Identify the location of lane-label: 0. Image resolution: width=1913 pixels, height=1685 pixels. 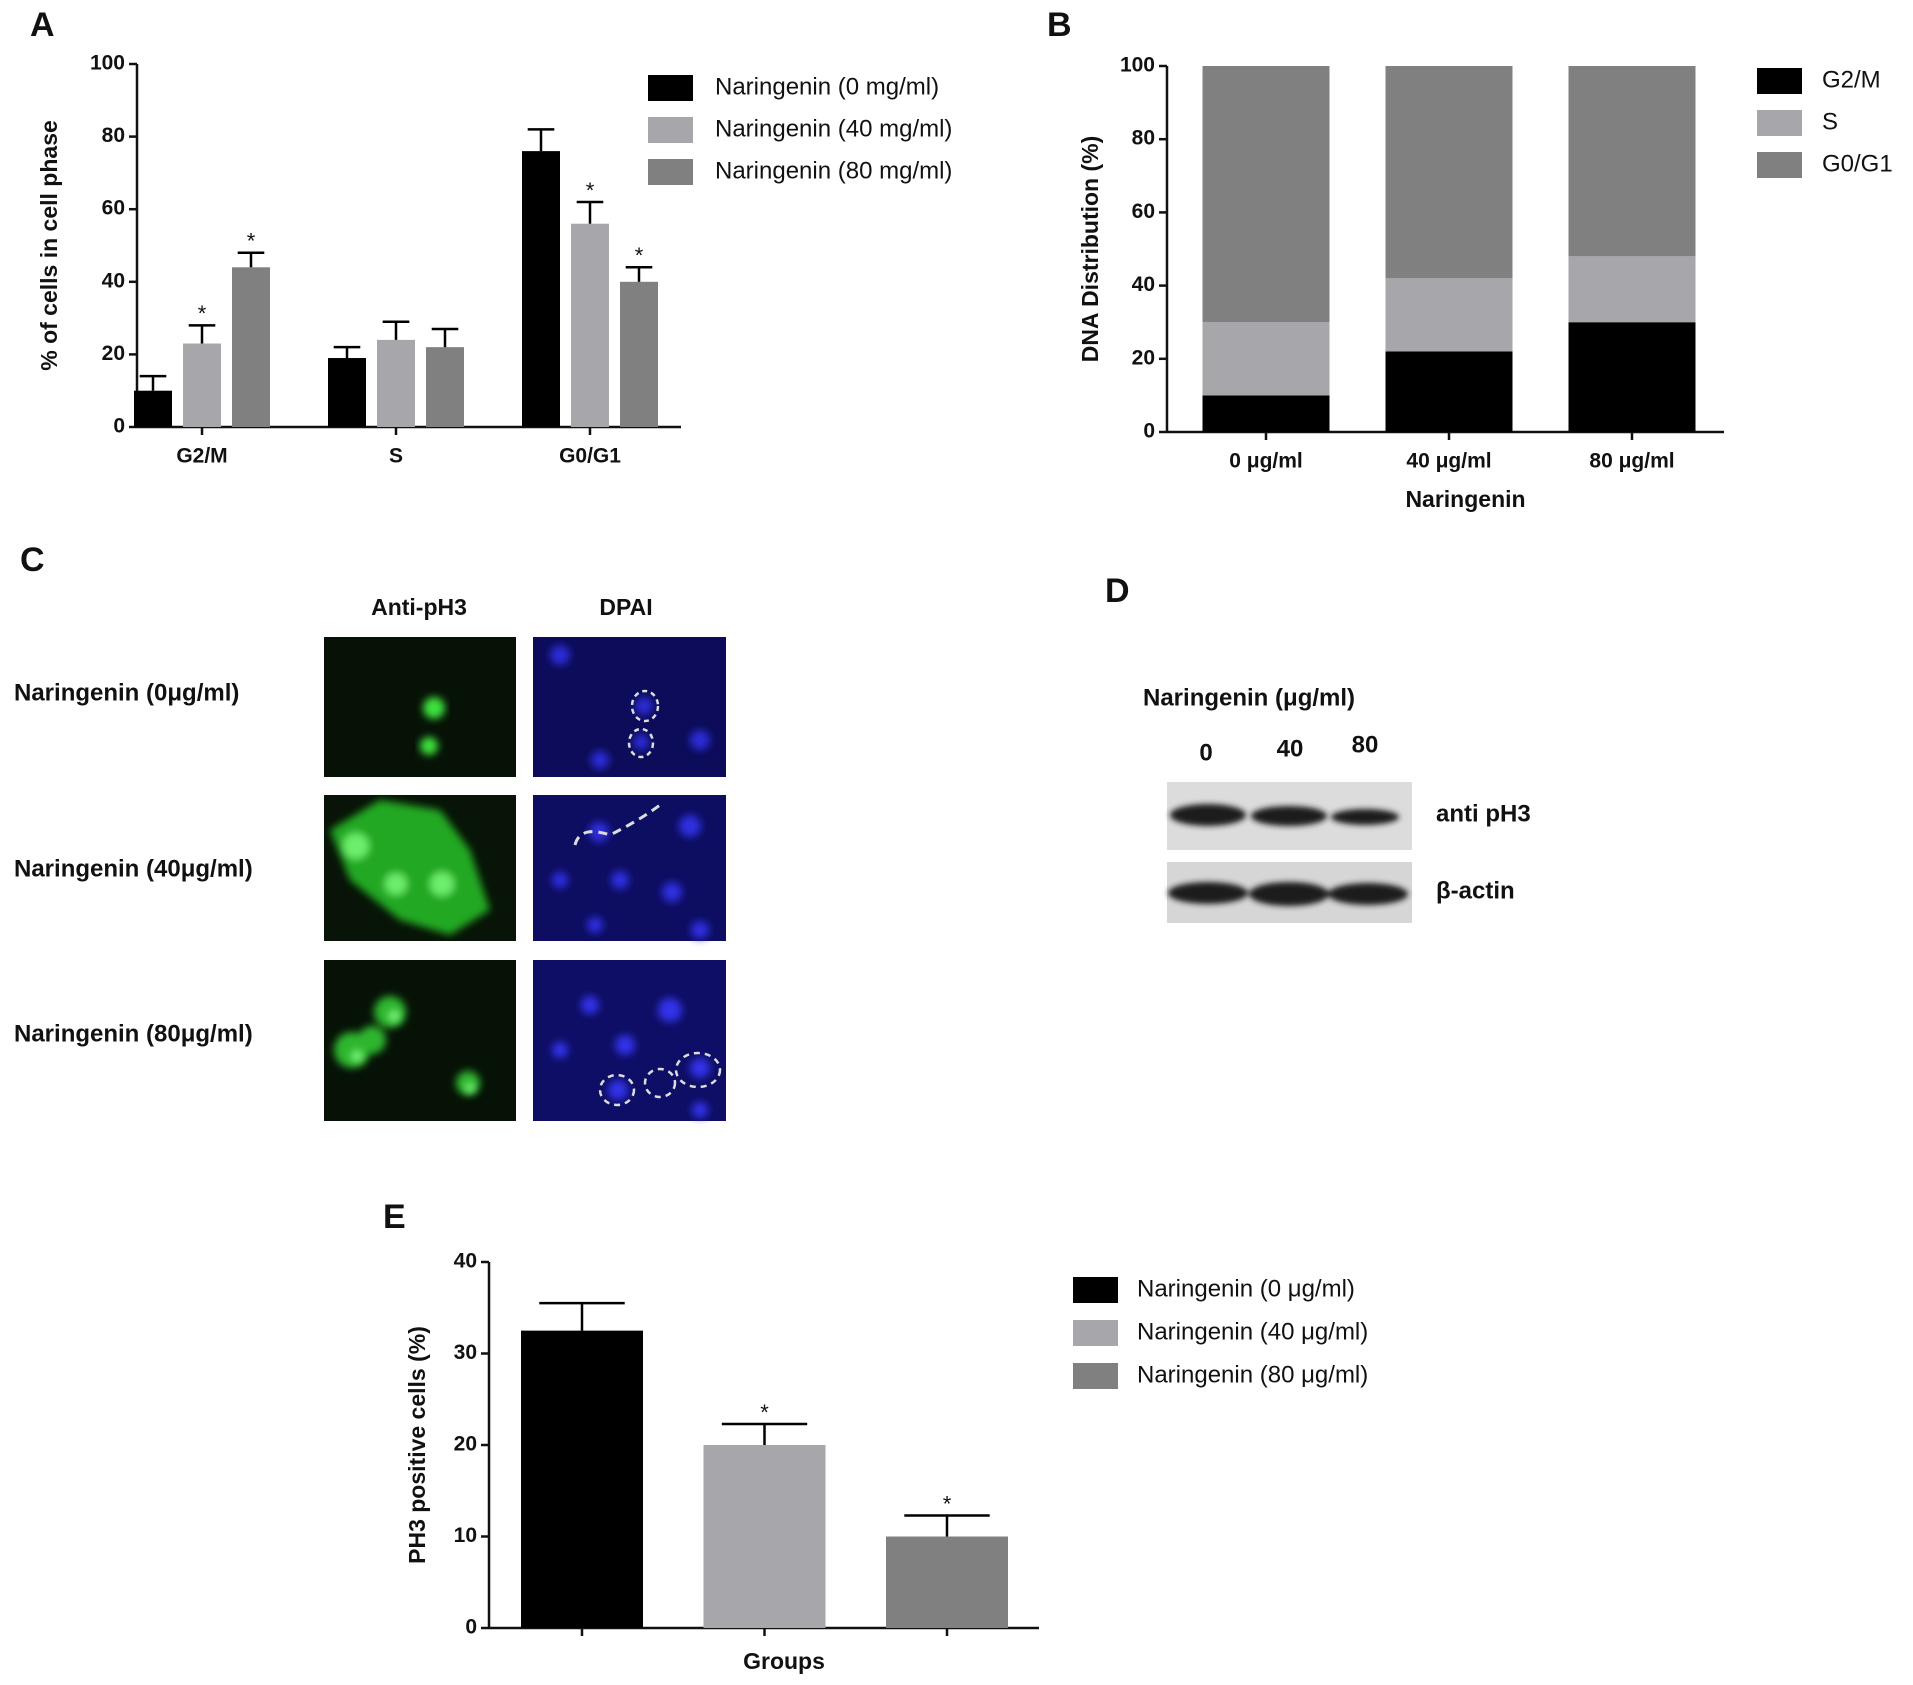
(1205, 752).